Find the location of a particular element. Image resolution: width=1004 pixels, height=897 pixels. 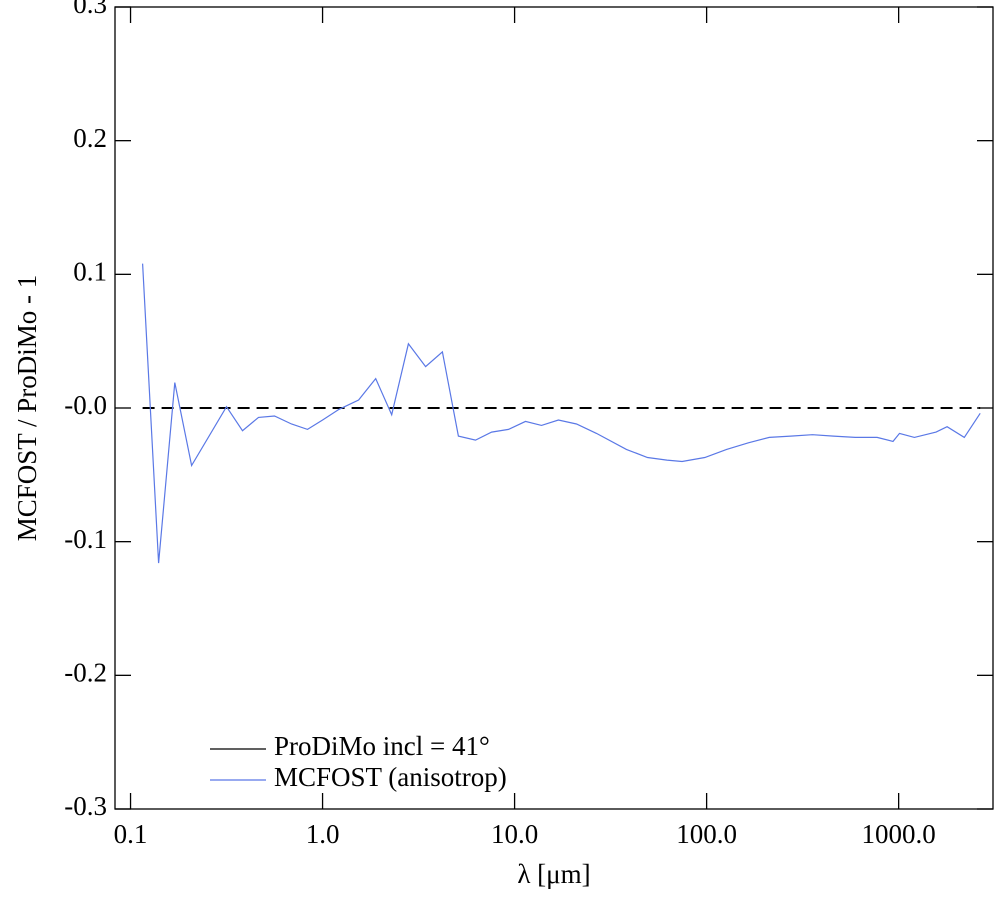

y-tick-label: -0.3 is located at coordinates (85, 806).